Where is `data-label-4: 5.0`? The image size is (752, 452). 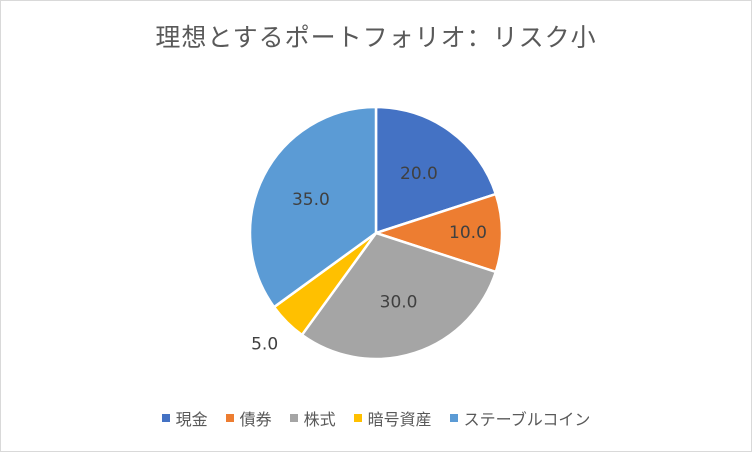 data-label-4: 5.0 is located at coordinates (264, 344).